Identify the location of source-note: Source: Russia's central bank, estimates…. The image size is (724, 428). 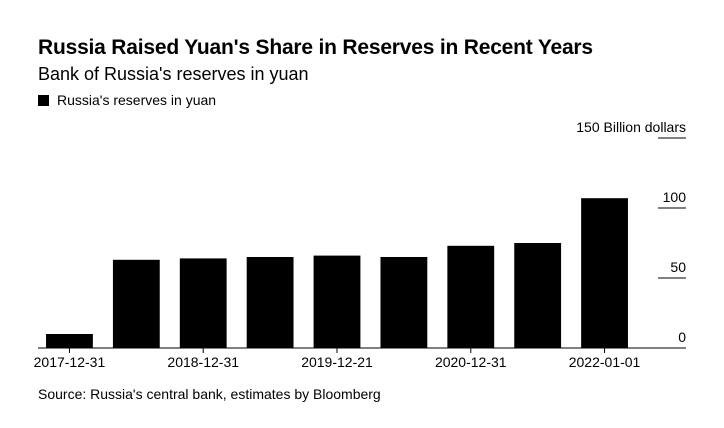
(209, 394).